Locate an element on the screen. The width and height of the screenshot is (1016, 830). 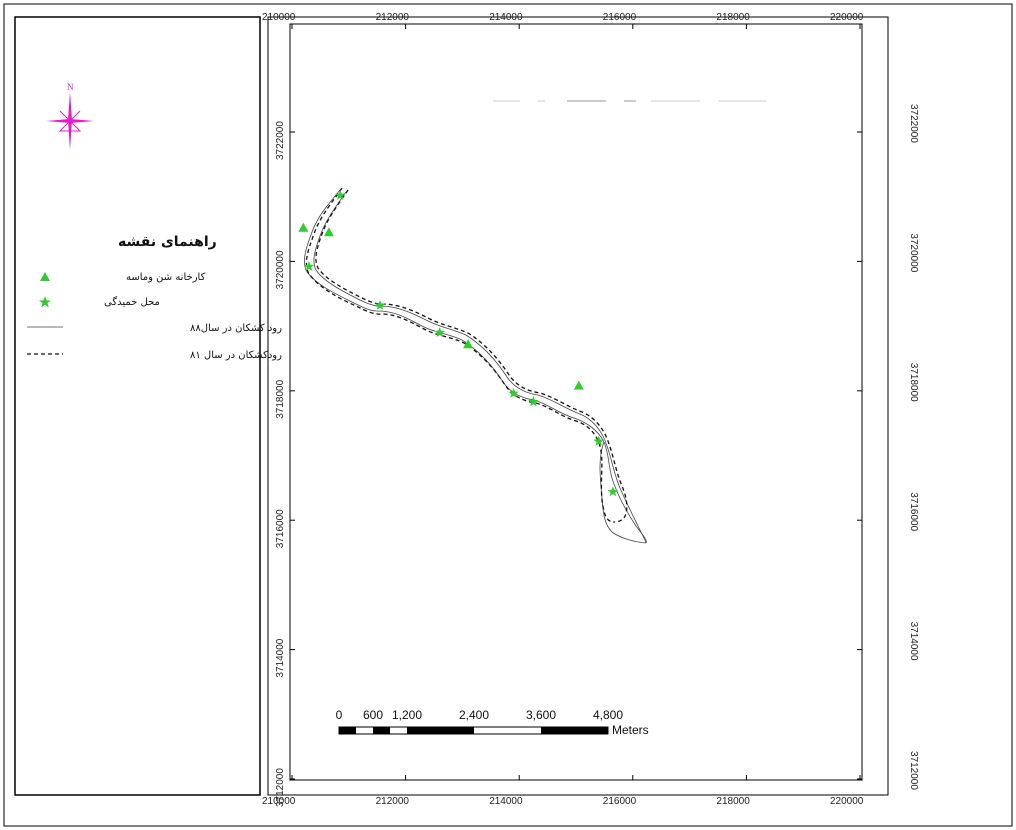
scale-label-2400: 2,400 is located at coordinates (474, 715).